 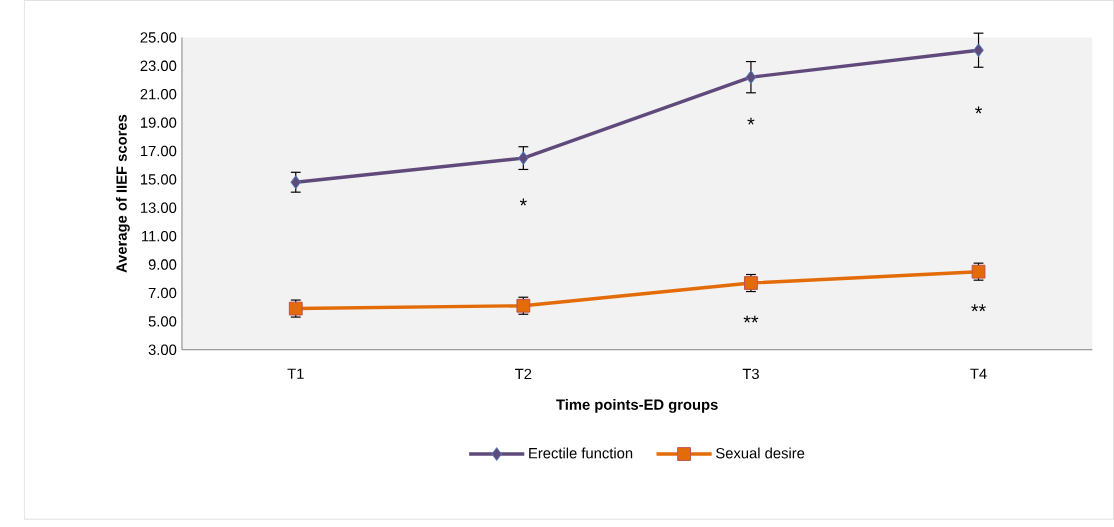 I want to click on y-tick-label: 25.00, so click(x=158, y=37).